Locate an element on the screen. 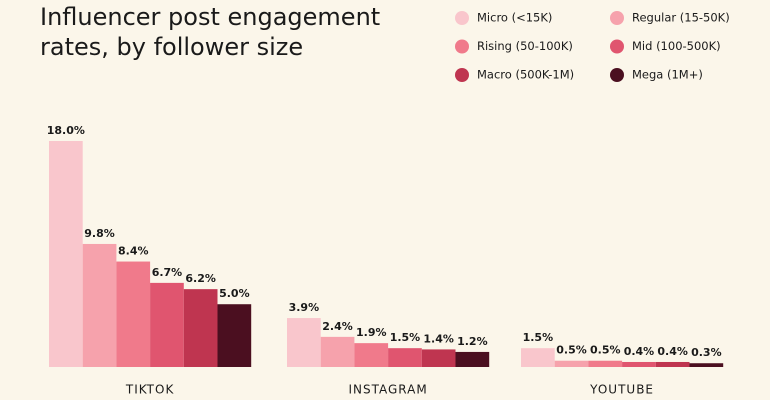  value-label: 5.0% is located at coordinates (234, 293).